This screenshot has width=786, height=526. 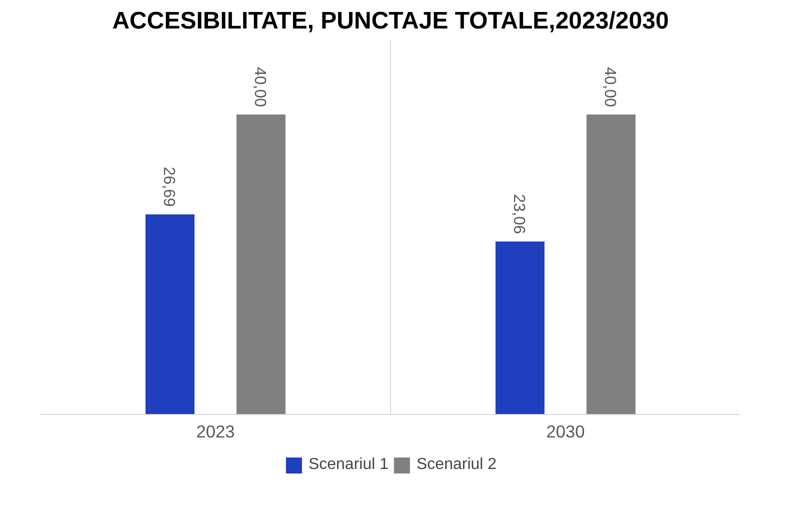 What do you see at coordinates (565, 432) in the screenshot?
I see `x-tick-label: 2030` at bounding box center [565, 432].